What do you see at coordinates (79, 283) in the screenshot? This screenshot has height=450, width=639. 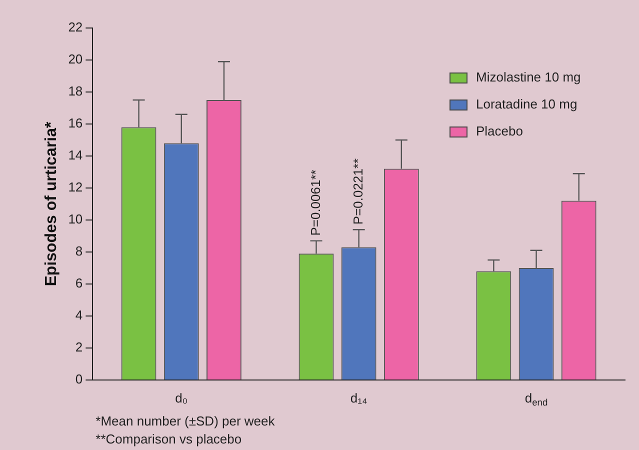 I see `y-tick-label: 6` at bounding box center [79, 283].